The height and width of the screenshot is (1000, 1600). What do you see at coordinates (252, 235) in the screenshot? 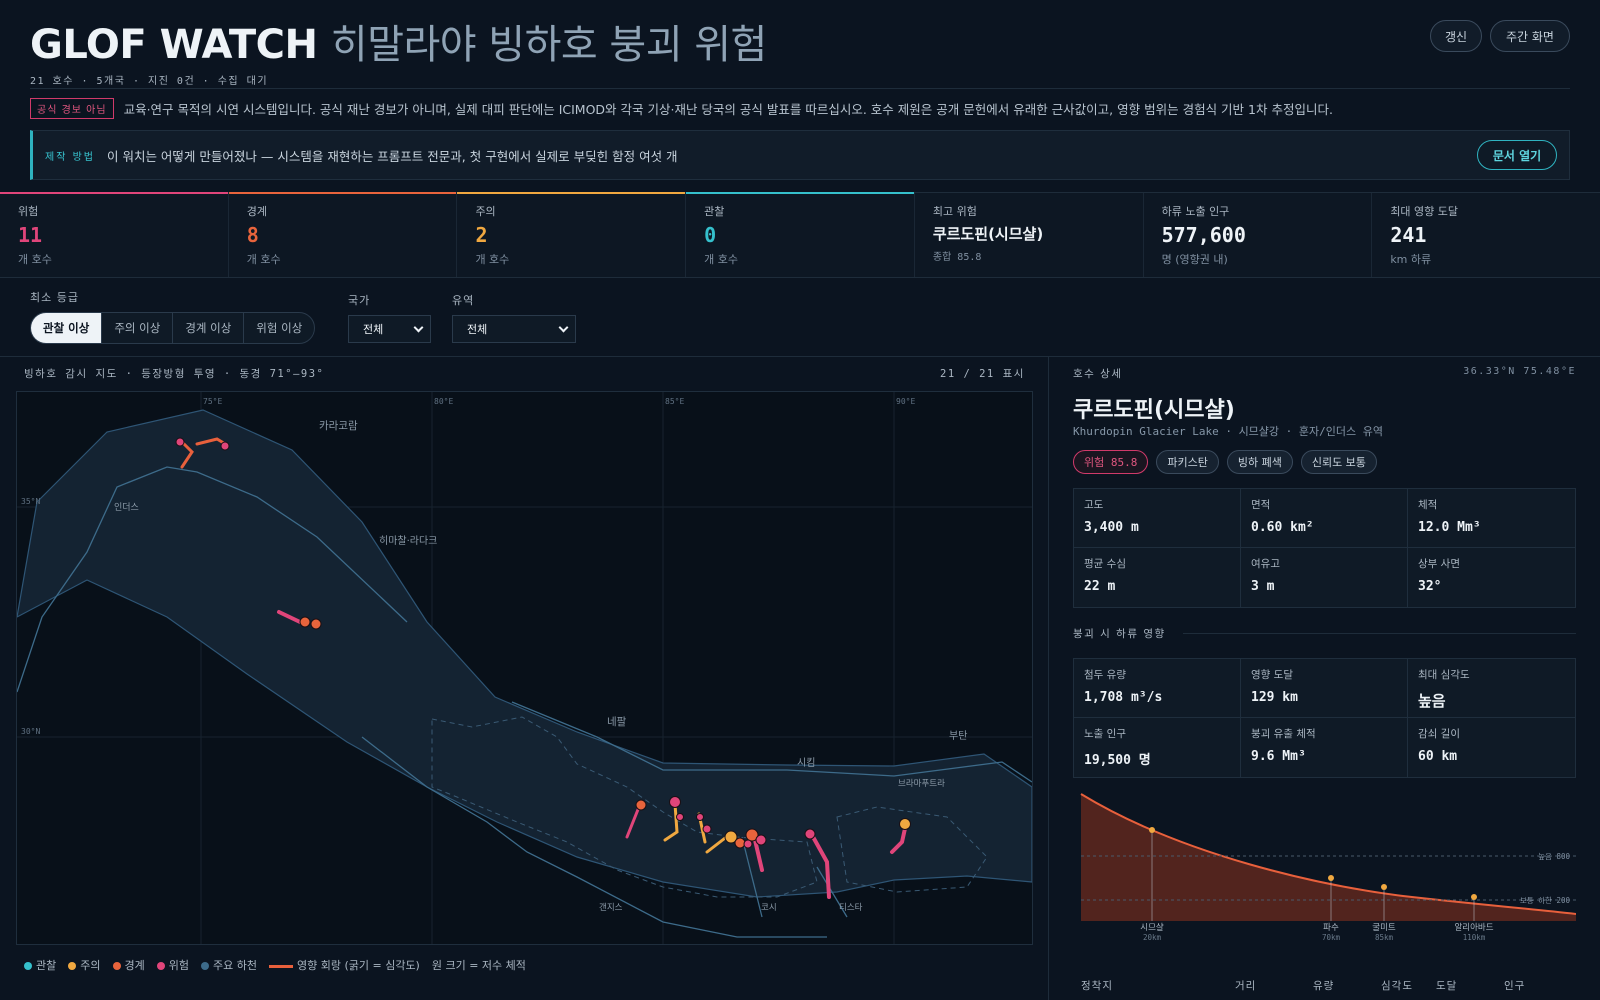
I see `stat-value: 8` at bounding box center [252, 235].